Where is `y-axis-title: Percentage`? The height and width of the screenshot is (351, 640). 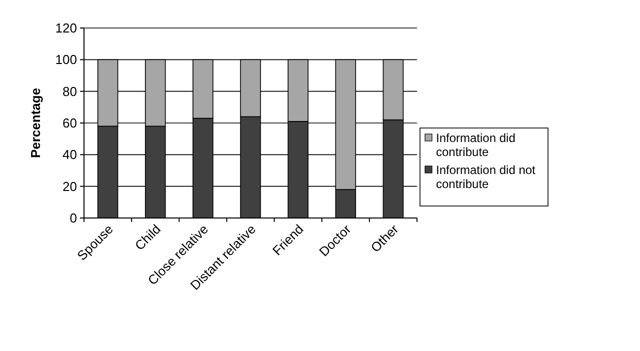
y-axis-title: Percentage is located at coordinates (35, 123).